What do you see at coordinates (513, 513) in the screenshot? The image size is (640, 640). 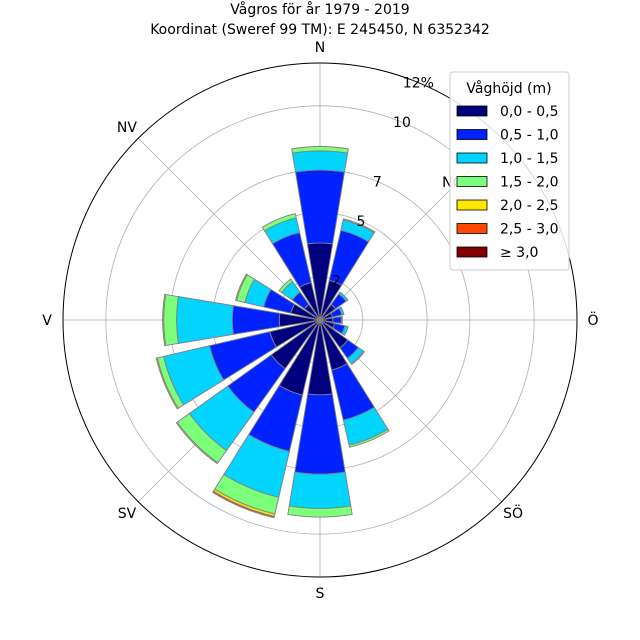 I see `direction-label-3: SÖ` at bounding box center [513, 513].